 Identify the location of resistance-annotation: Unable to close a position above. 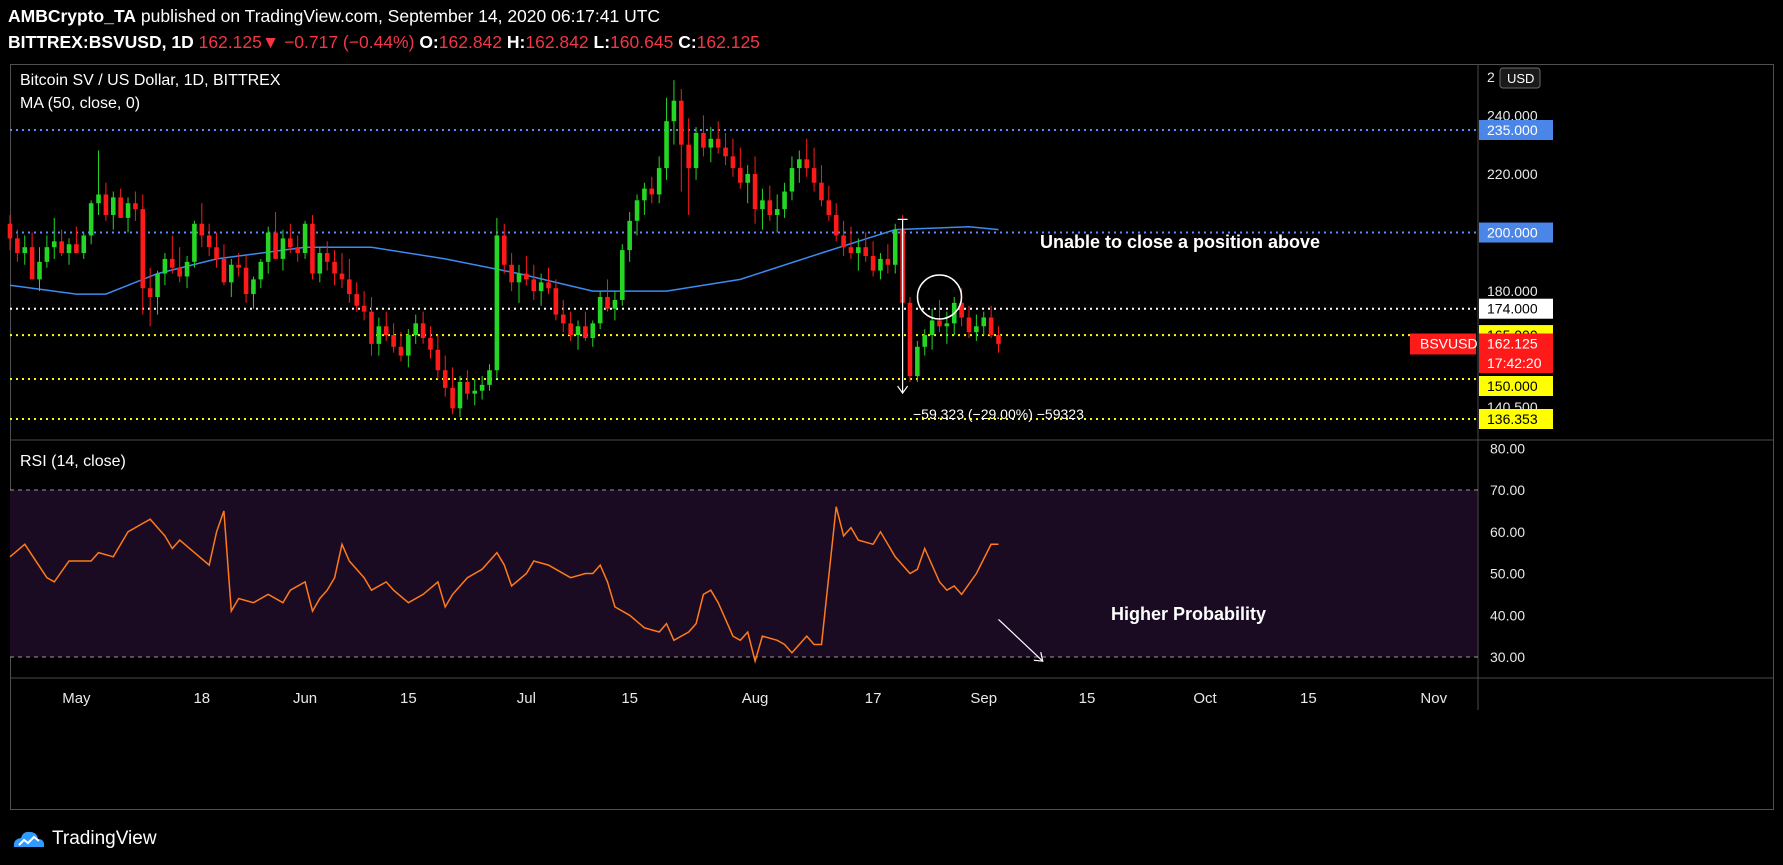
(1180, 242).